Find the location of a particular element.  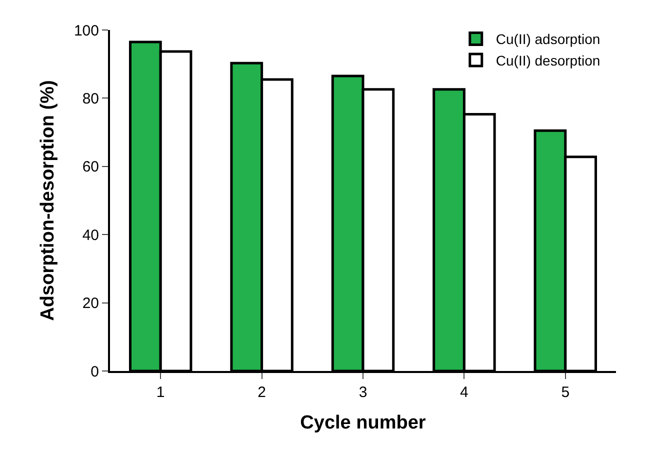

x-tick-label: 1 is located at coordinates (160, 392).